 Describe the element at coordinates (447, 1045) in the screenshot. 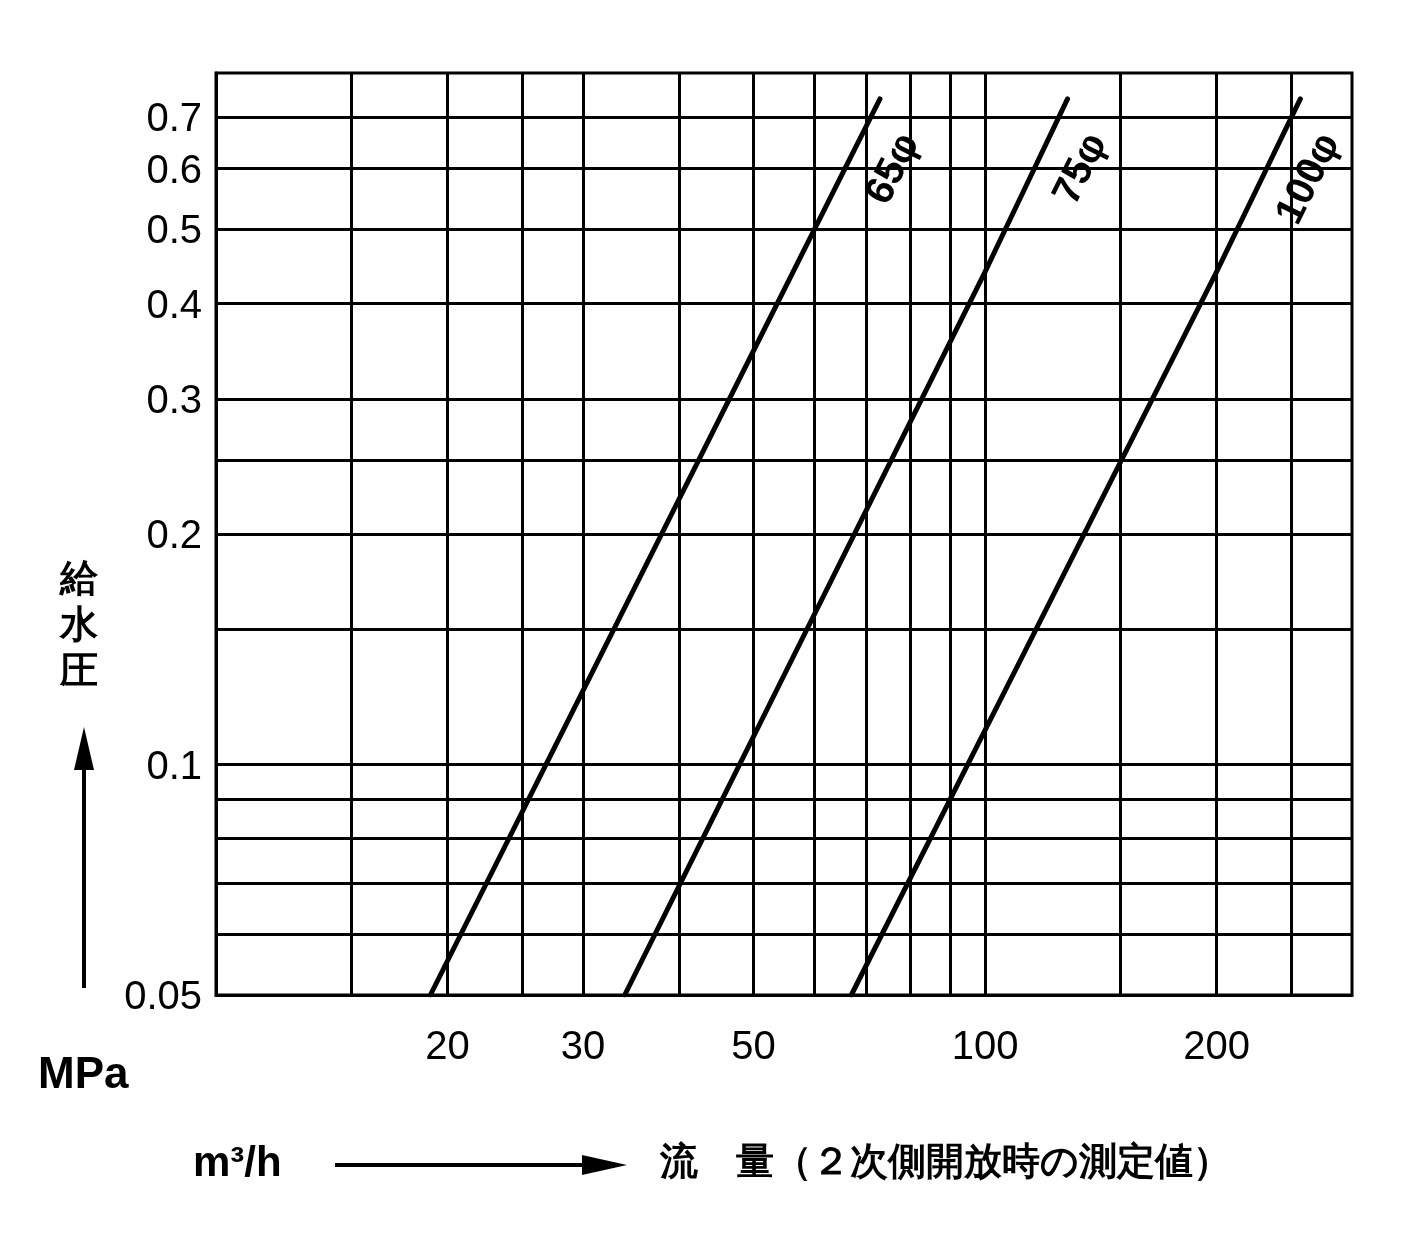

I see `x-tick-label: 20` at that location.